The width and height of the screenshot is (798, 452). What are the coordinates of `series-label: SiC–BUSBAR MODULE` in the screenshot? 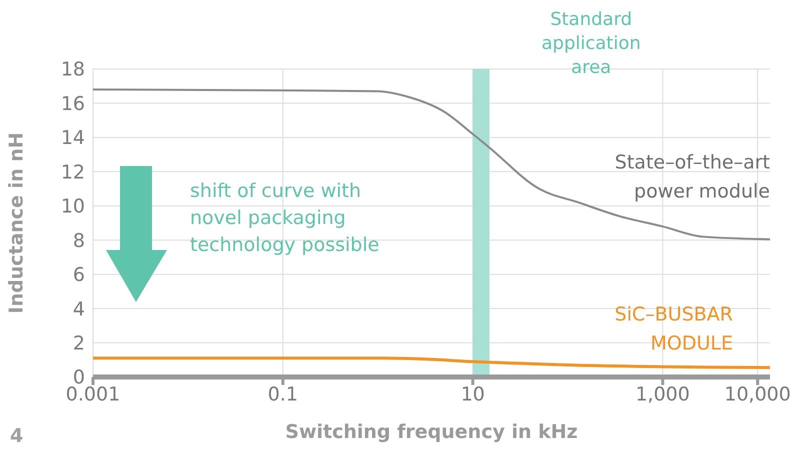 It's located at (673, 329).